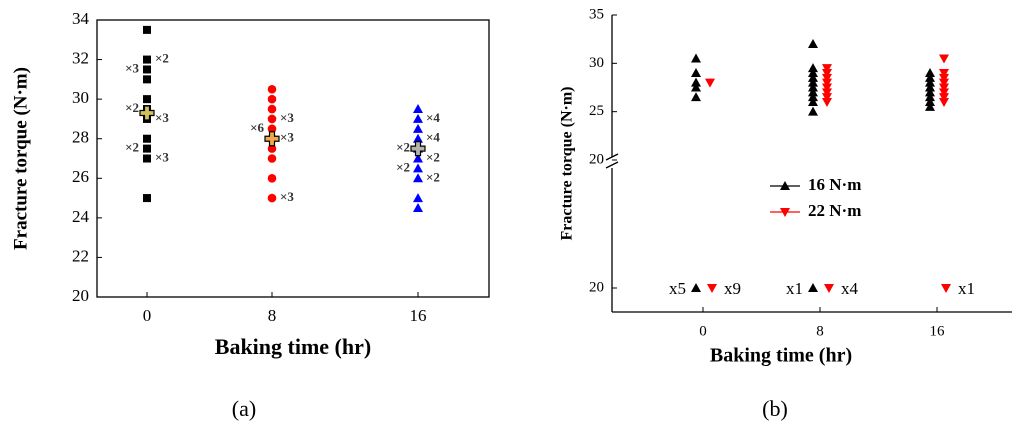 The image size is (1024, 442). What do you see at coordinates (596, 111) in the screenshot?
I see `y-tick-label: 25` at bounding box center [596, 111].